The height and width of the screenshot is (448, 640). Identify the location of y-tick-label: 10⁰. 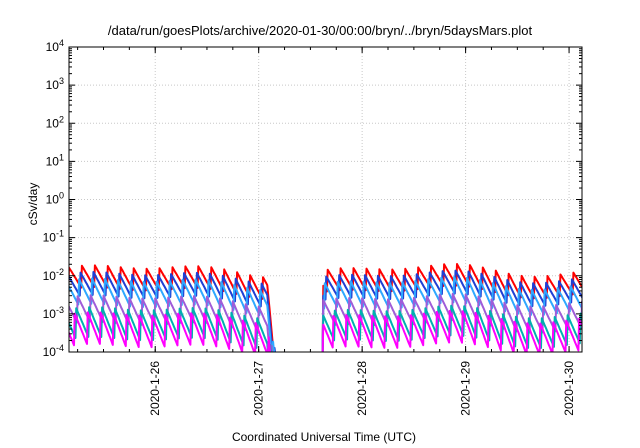
(55, 199).